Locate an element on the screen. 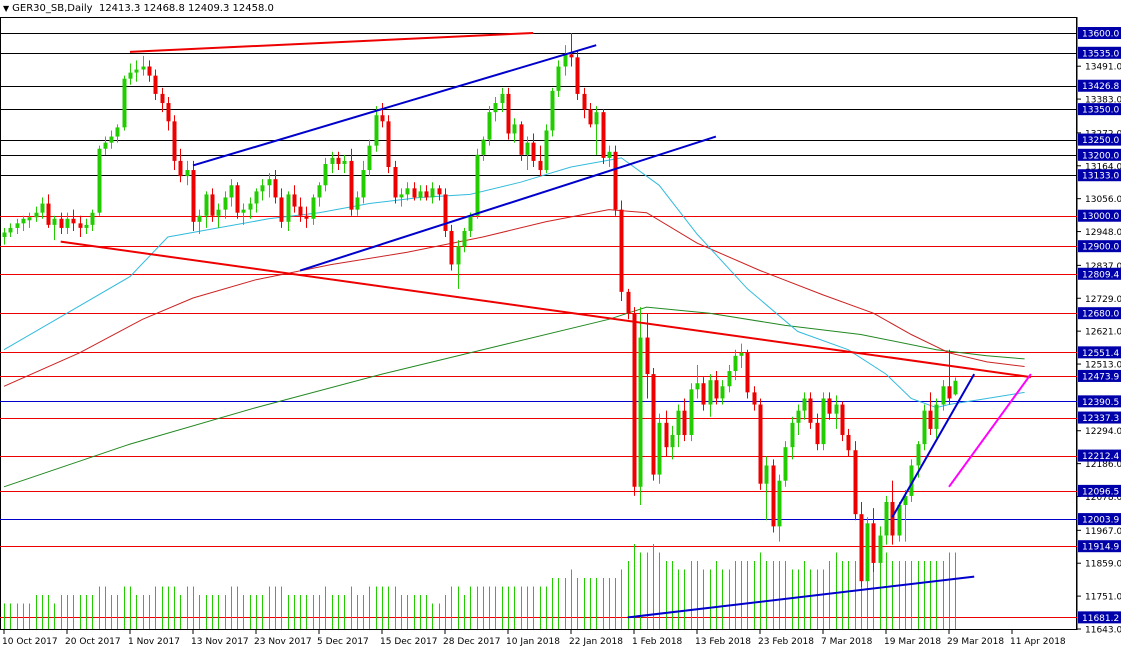 This screenshot has width=1121, height=655. price-tick-label-14: 11859.0 is located at coordinates (1103, 565).